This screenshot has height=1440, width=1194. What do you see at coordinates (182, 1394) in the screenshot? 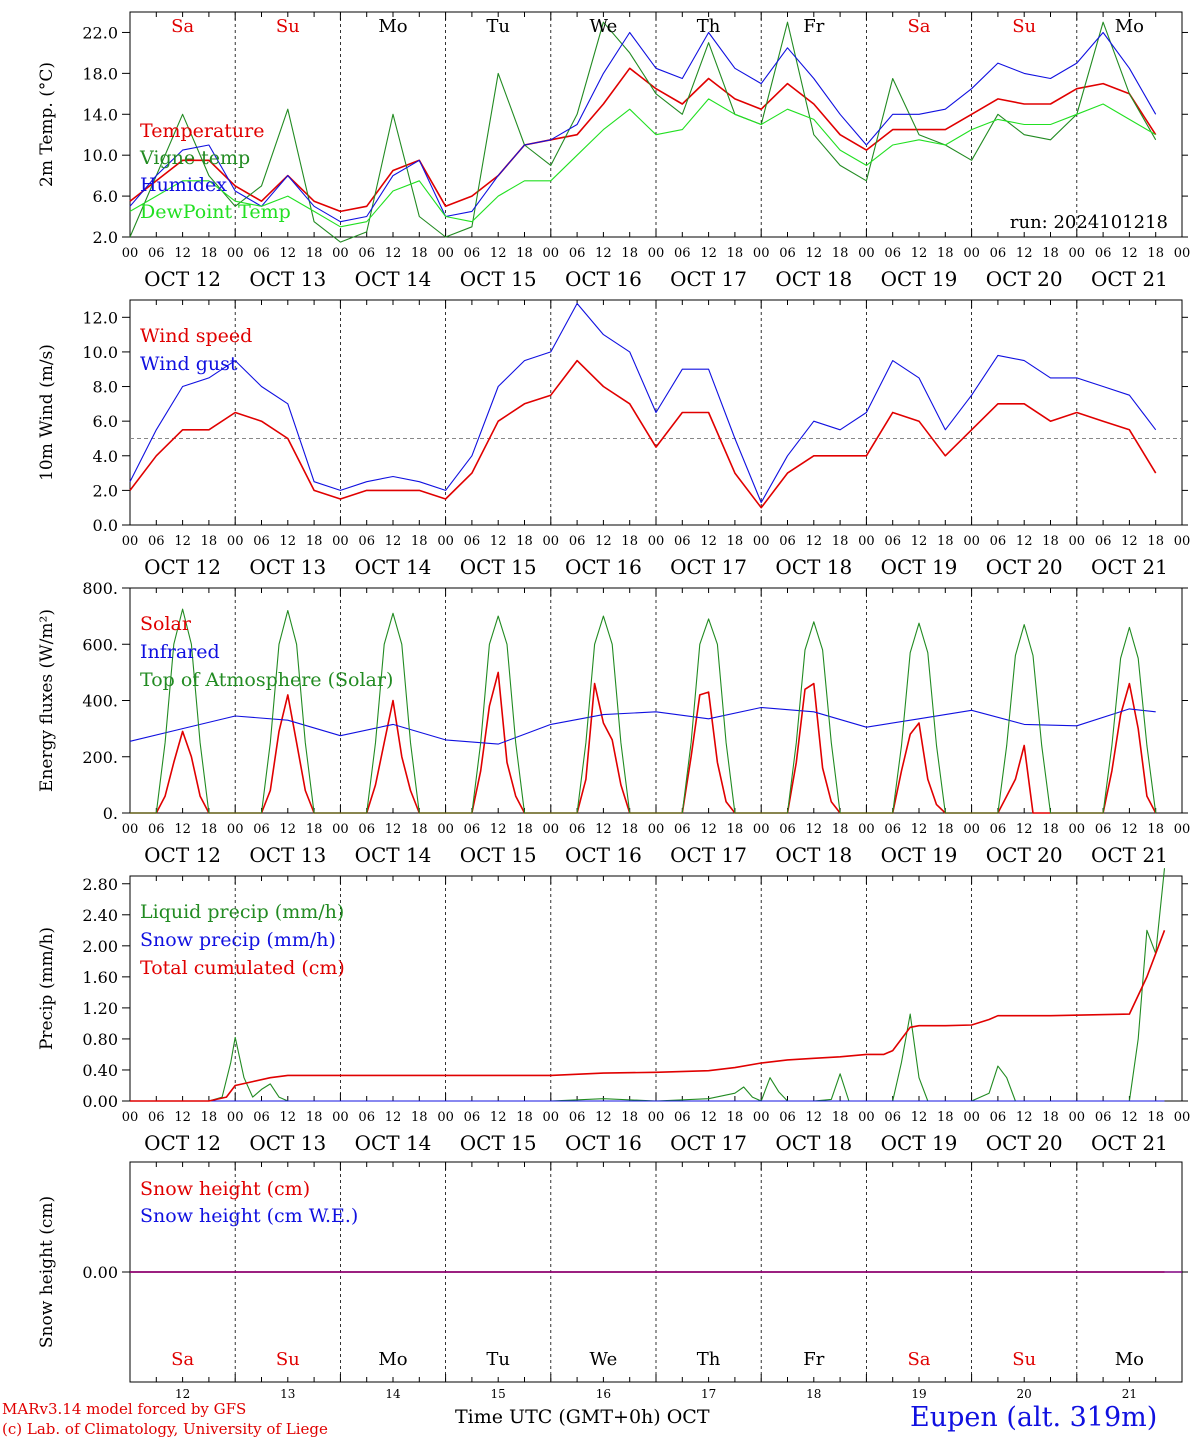
I see `day-number: 12` at bounding box center [182, 1394].